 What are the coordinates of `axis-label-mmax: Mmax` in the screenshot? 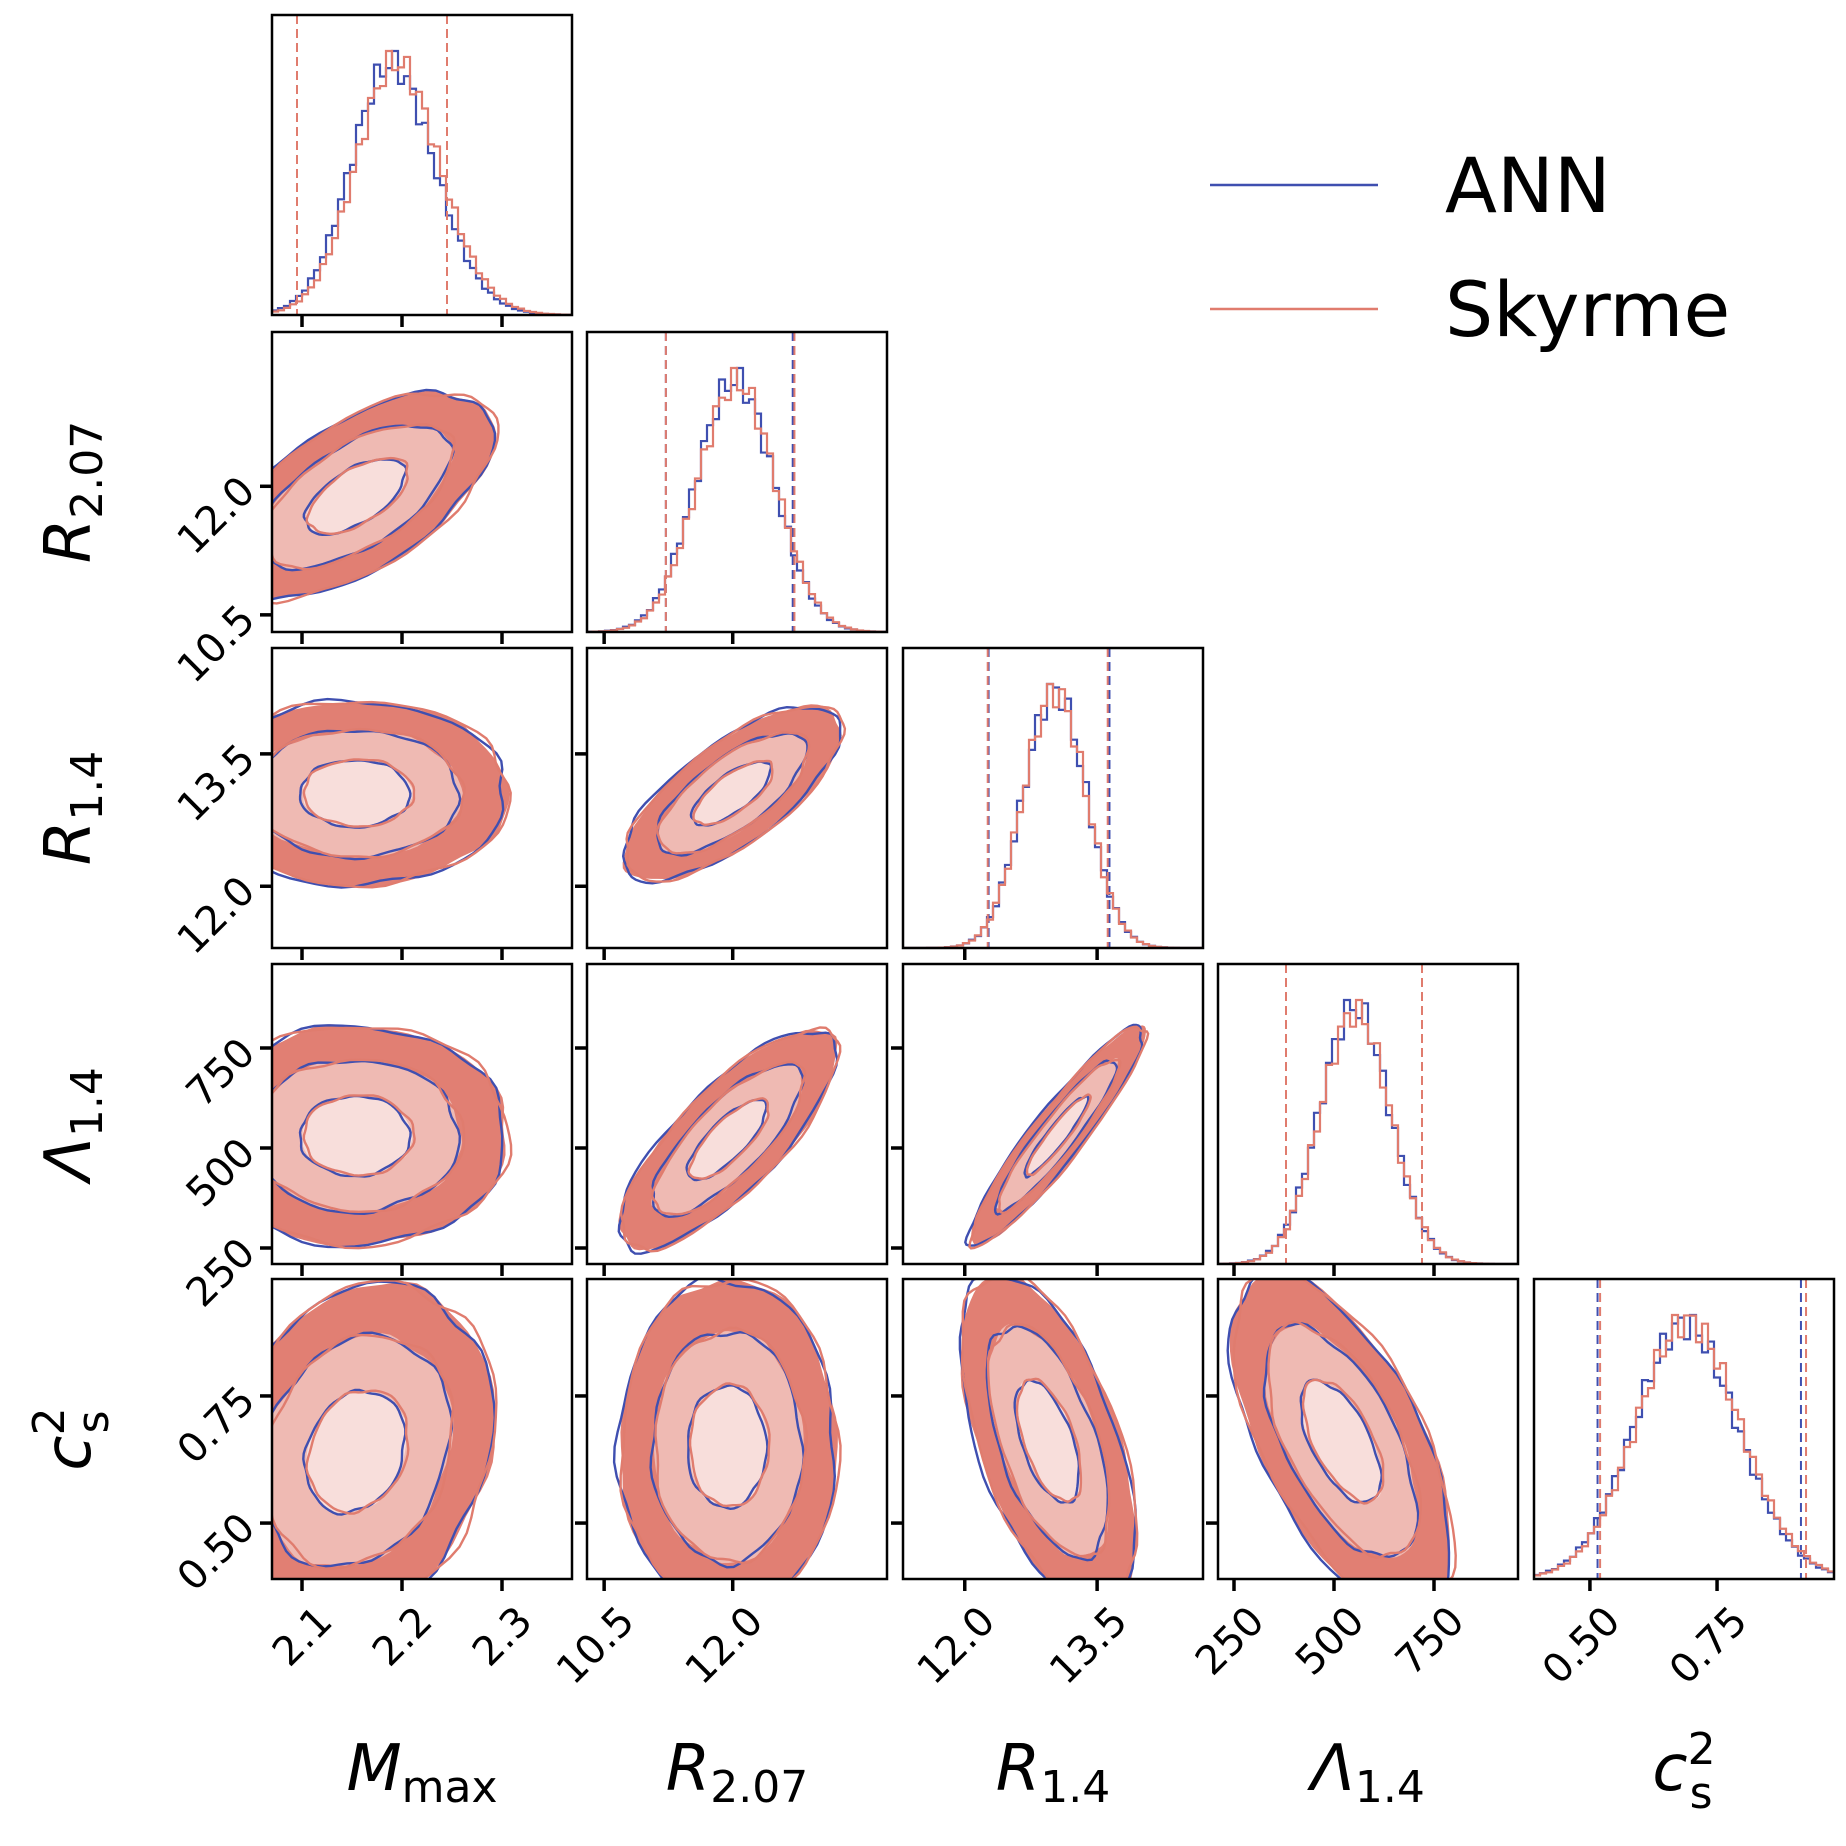 It's located at (421, 1772).